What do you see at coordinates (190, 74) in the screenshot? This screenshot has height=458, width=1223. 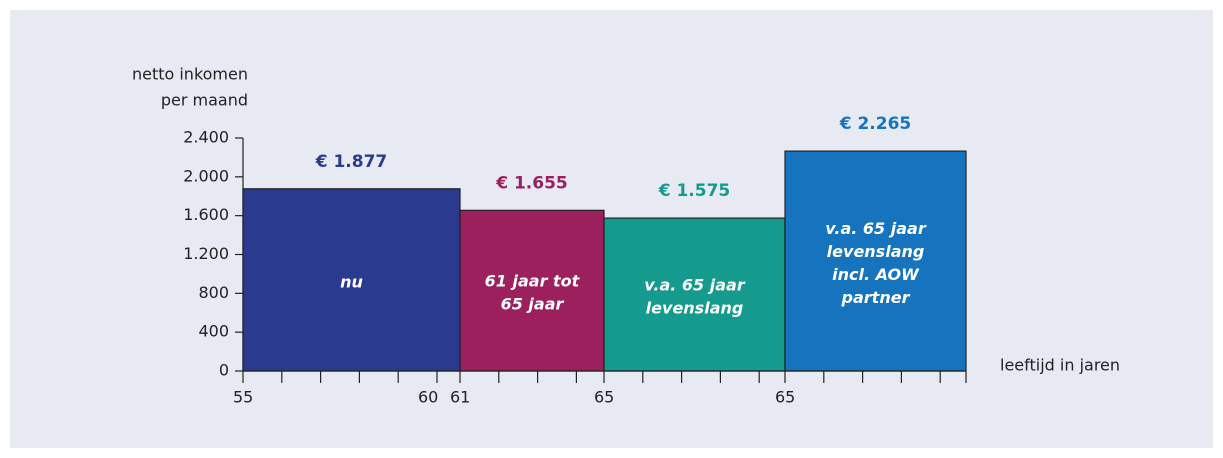 I see `y-axis-label: netto inkomen` at bounding box center [190, 74].